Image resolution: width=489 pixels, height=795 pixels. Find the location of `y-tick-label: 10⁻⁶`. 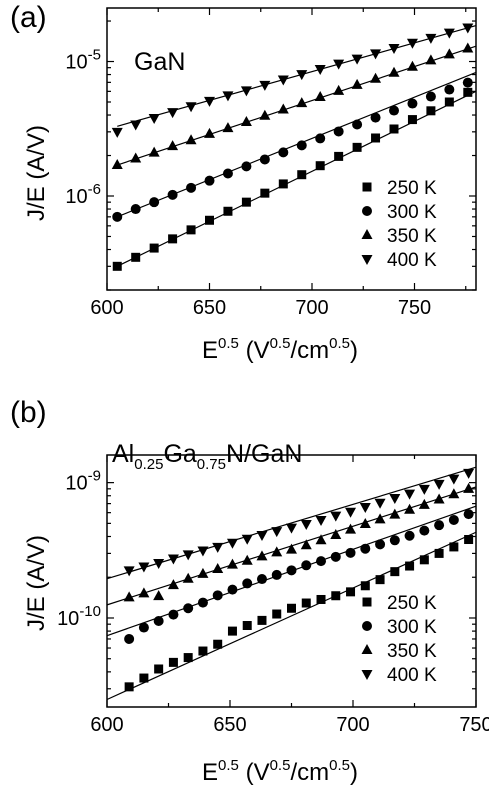

y-tick-label: 10⁻⁶ is located at coordinates (83, 194).